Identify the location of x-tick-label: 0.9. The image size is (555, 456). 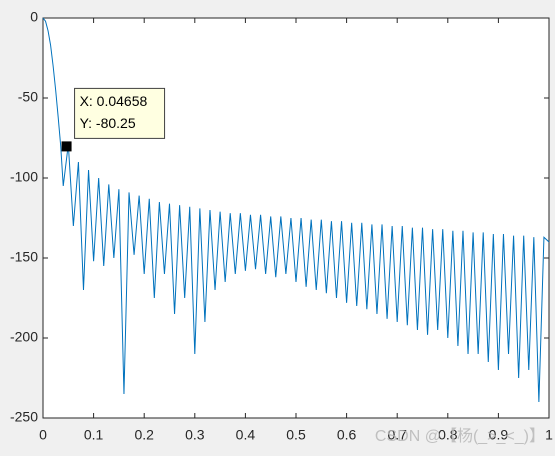
(499, 435).